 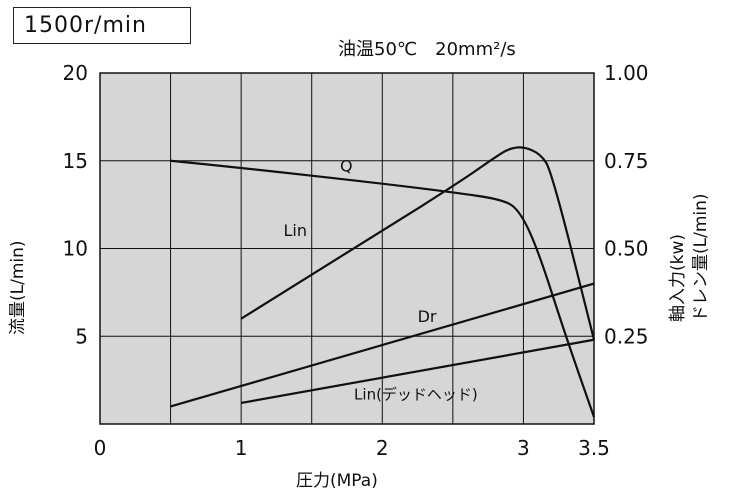 I want to click on y-left-tick-label: 5, so click(x=81, y=336).